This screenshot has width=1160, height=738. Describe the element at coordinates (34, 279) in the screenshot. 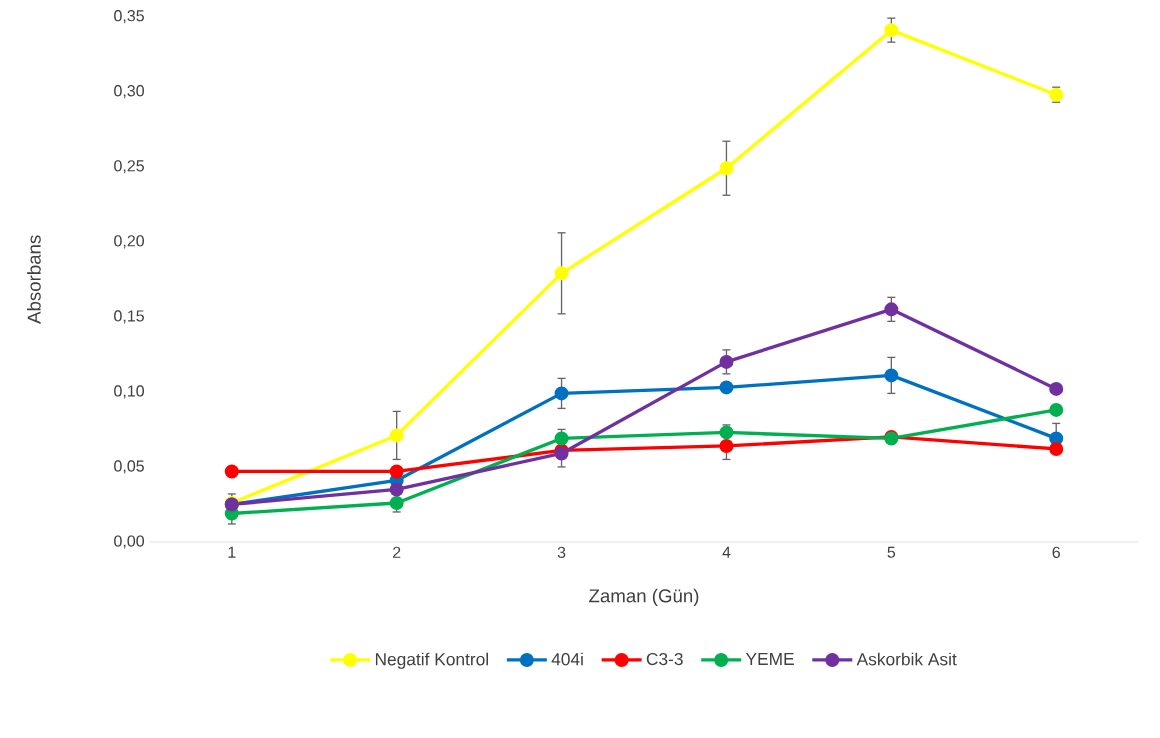

I see `y-axis-title: Absorbans` at that location.